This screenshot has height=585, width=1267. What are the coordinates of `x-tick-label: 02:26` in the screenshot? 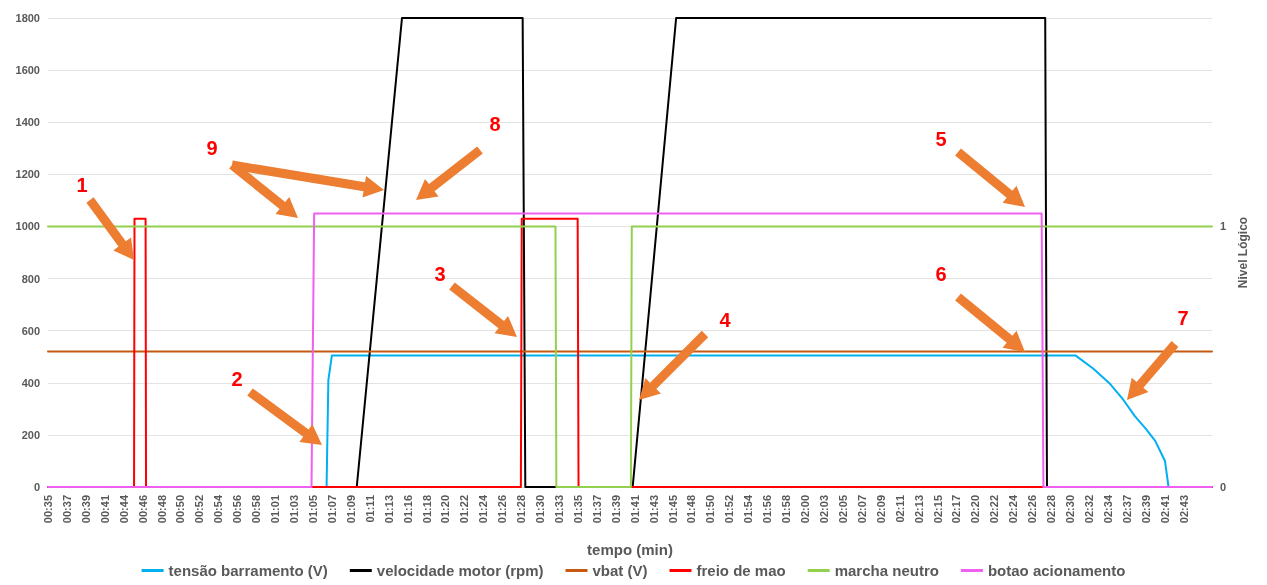 It's located at (1032, 509).